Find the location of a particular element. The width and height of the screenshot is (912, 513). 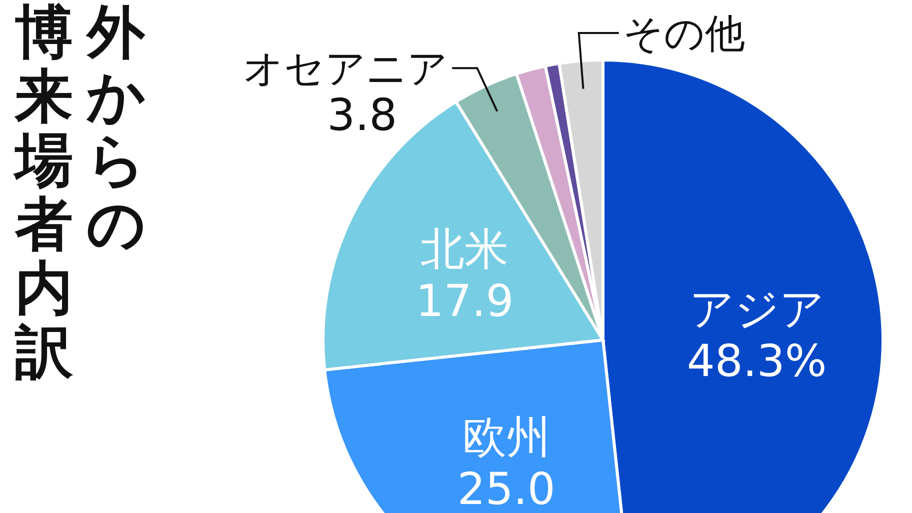

data-label: 48.3% is located at coordinates (756, 361).